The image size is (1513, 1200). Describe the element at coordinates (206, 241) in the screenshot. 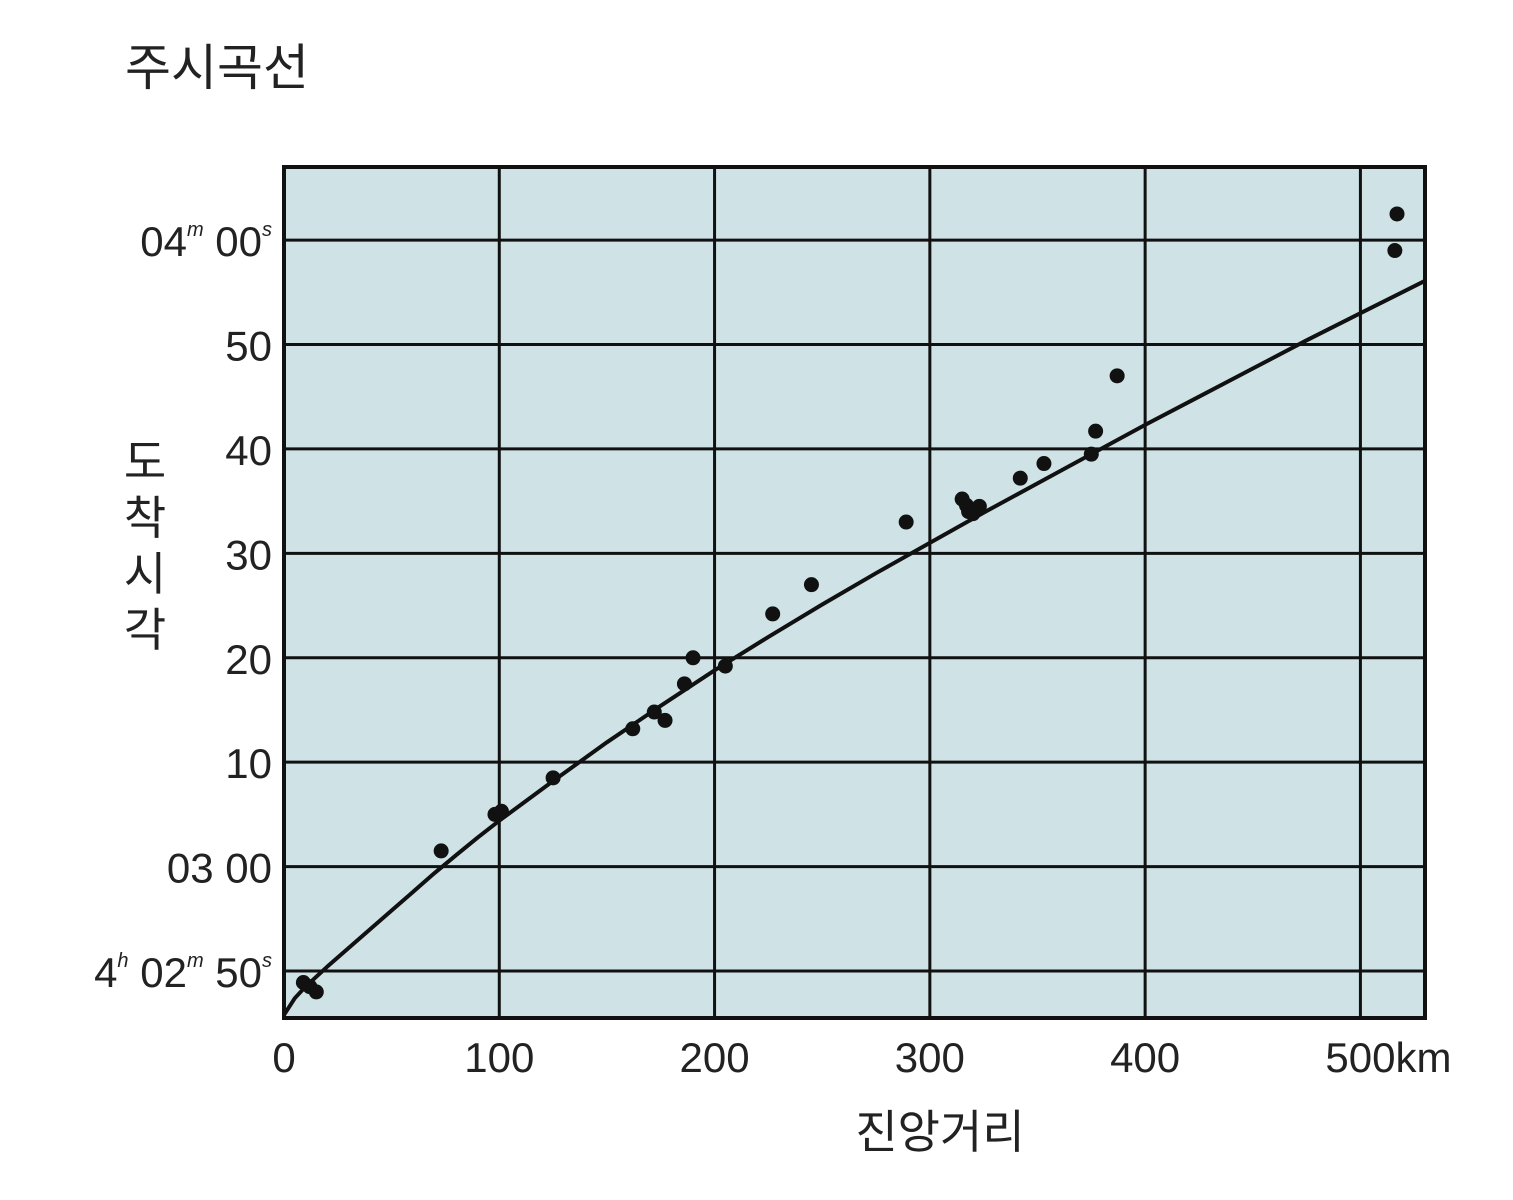

I see `y-tick-label-7: 04m​ 00s​` at that location.